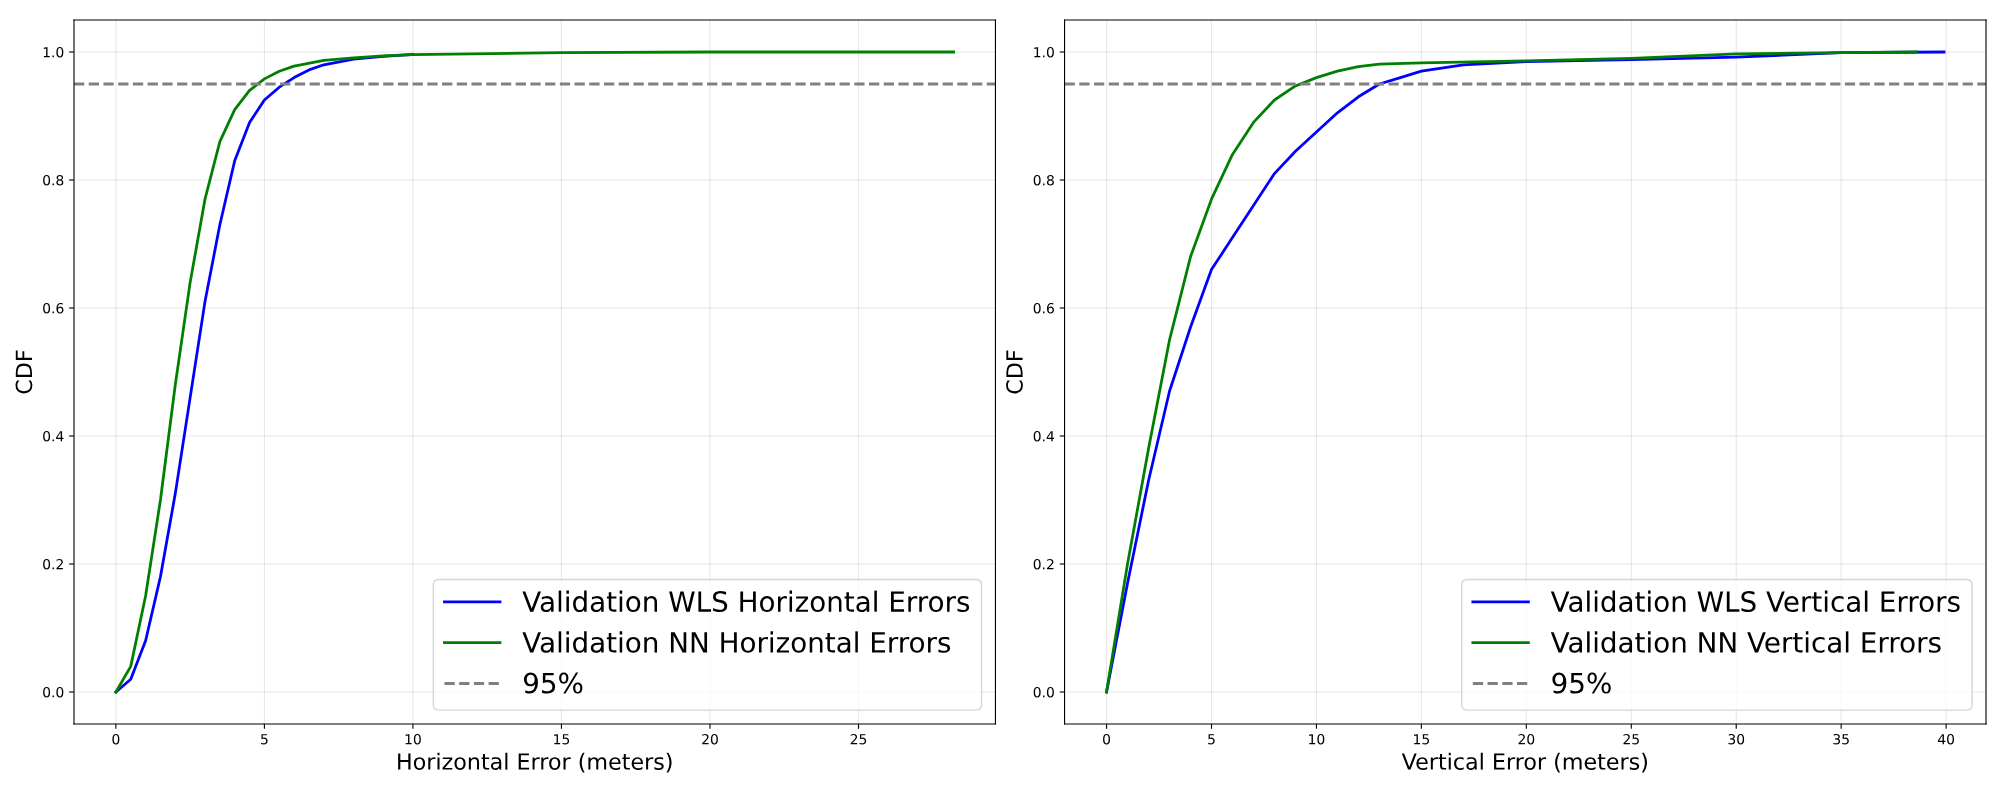 This screenshot has height=800, width=2000. Describe the element at coordinates (1841, 739) in the screenshot. I see `x-tick-label: 35` at that location.